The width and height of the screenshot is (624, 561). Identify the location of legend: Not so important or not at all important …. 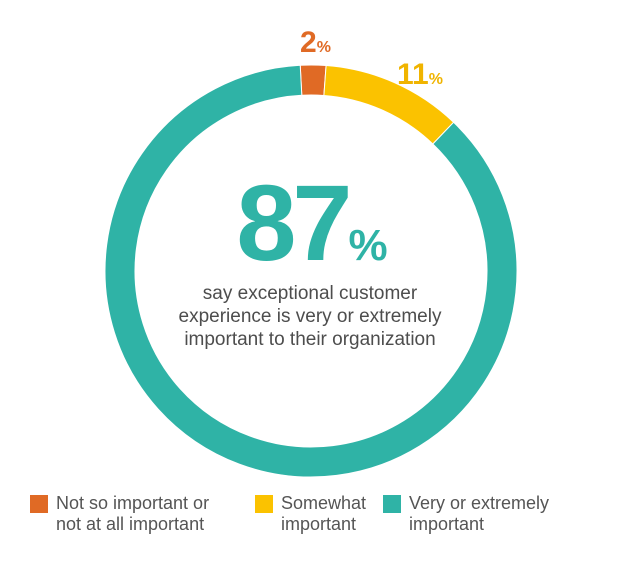
(289, 514).